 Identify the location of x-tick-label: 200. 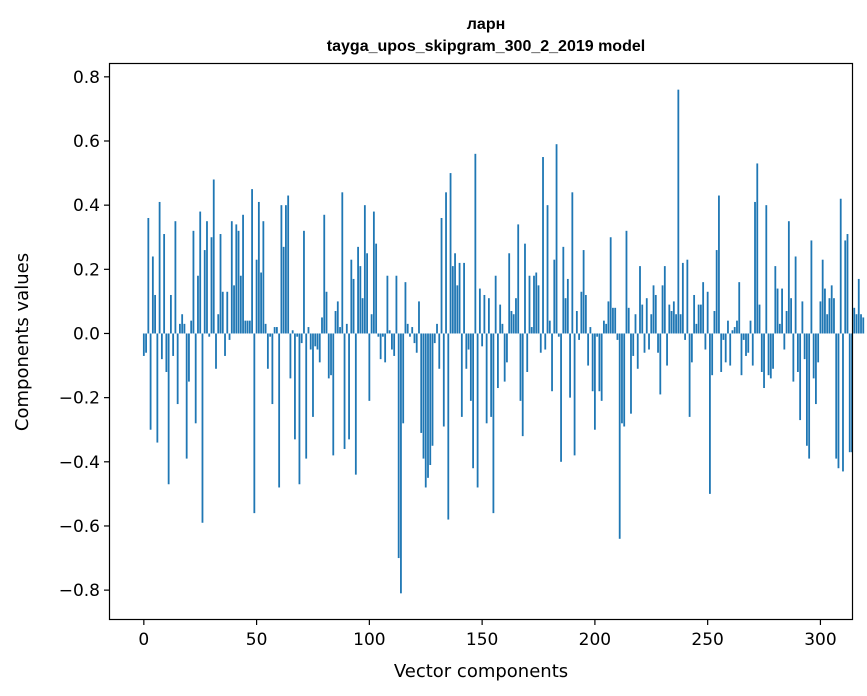
(595, 640).